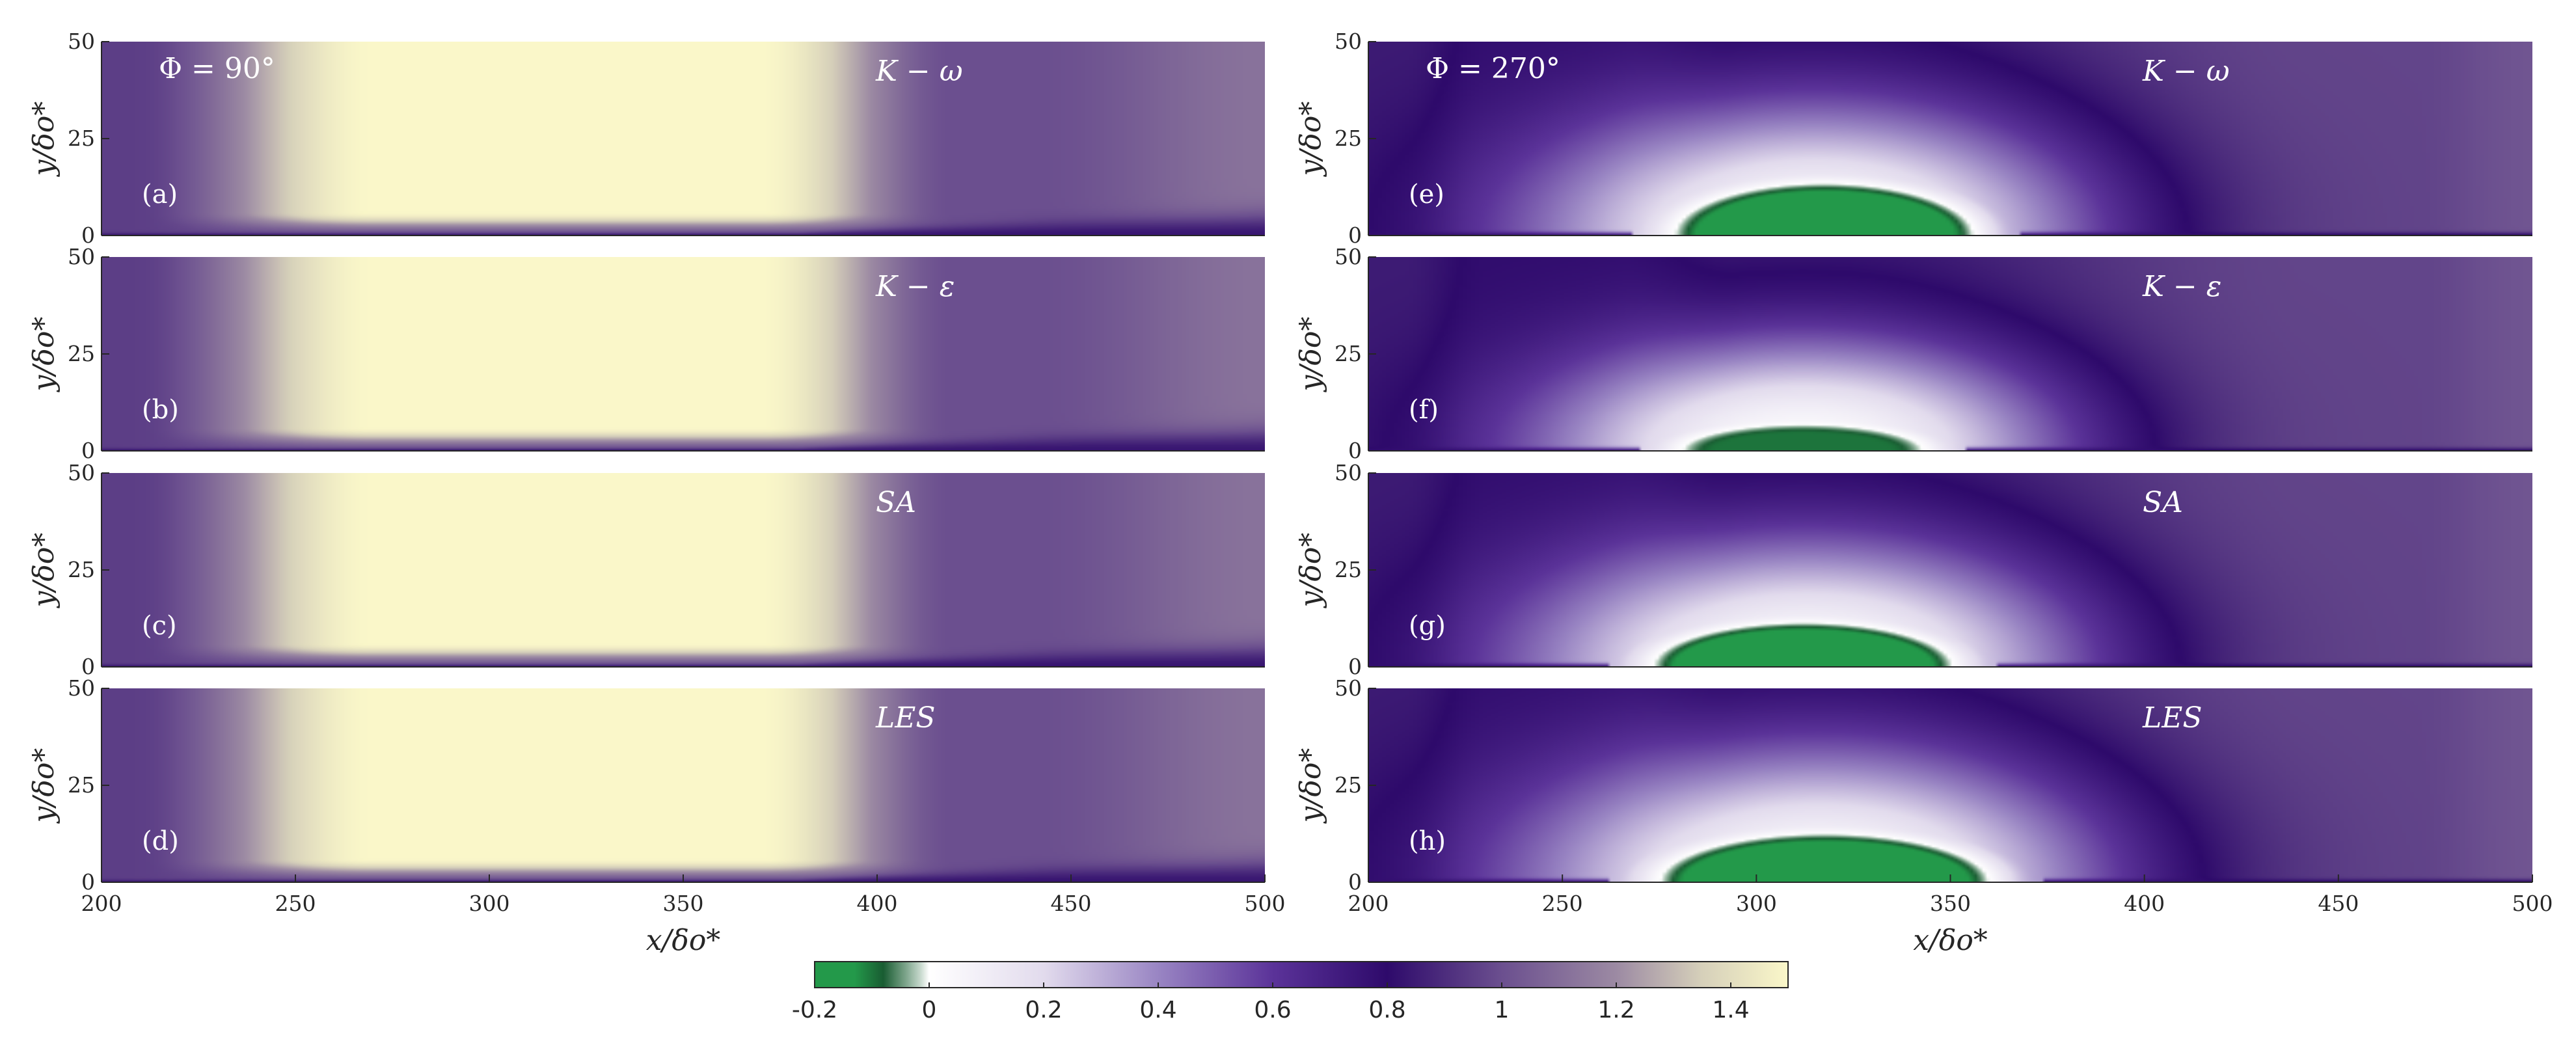 This screenshot has height=1041, width=2576. Describe the element at coordinates (930, 1010) in the screenshot. I see `colorbar-tick-label: 0` at that location.